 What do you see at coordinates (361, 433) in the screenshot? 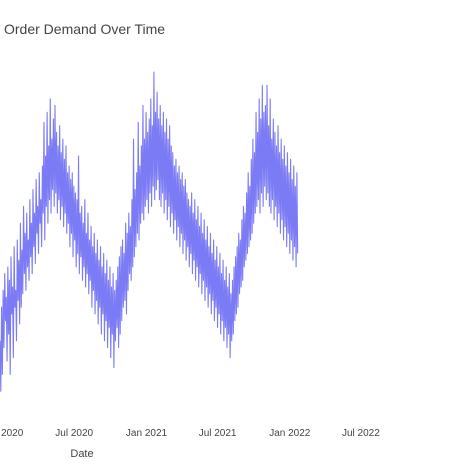
I see `x-tick-label: Jul 2022` at bounding box center [361, 433].